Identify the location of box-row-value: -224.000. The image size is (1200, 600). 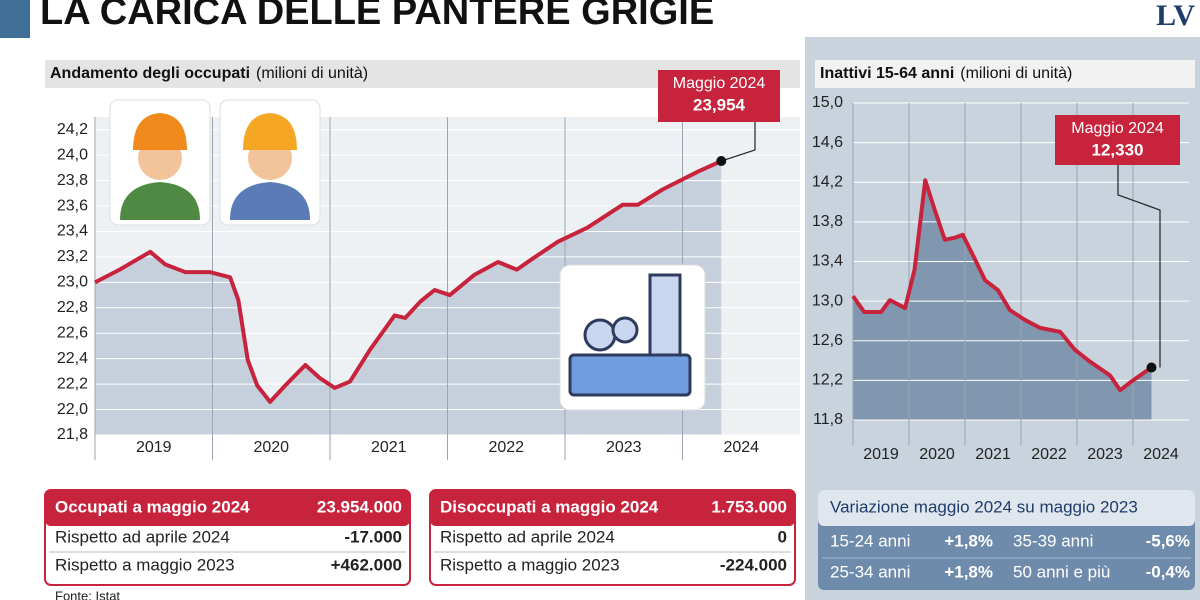
(753, 564).